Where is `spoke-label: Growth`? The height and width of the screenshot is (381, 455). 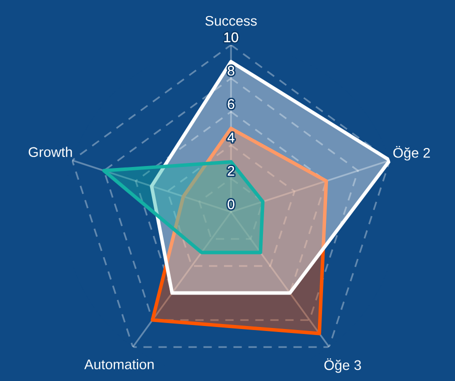
spoke-label: Growth is located at coordinates (50, 151).